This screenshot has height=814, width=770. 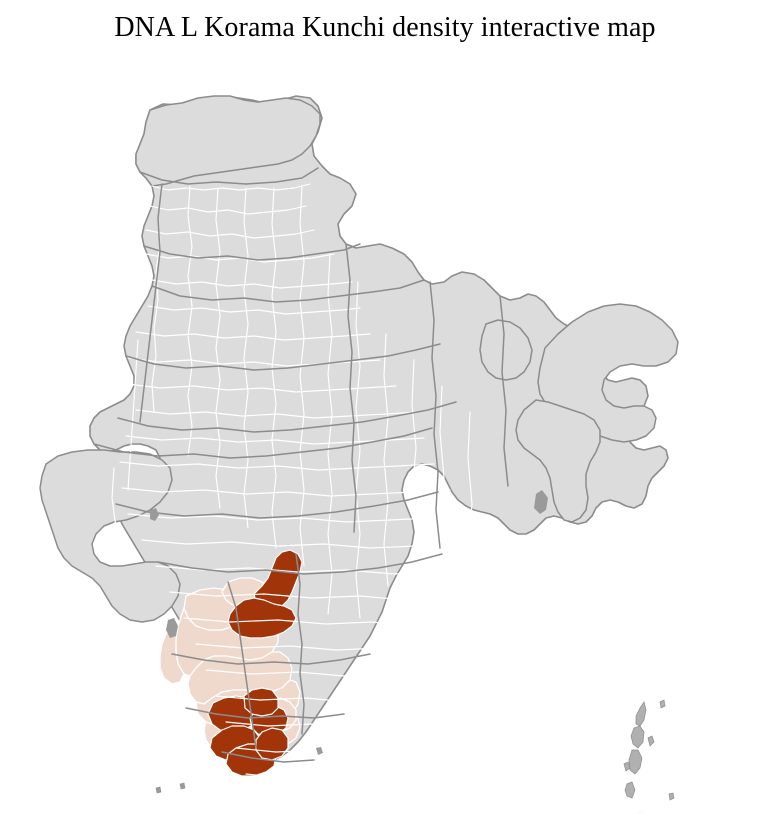 I want to click on northeast-states-group, so click(x=579, y=413).